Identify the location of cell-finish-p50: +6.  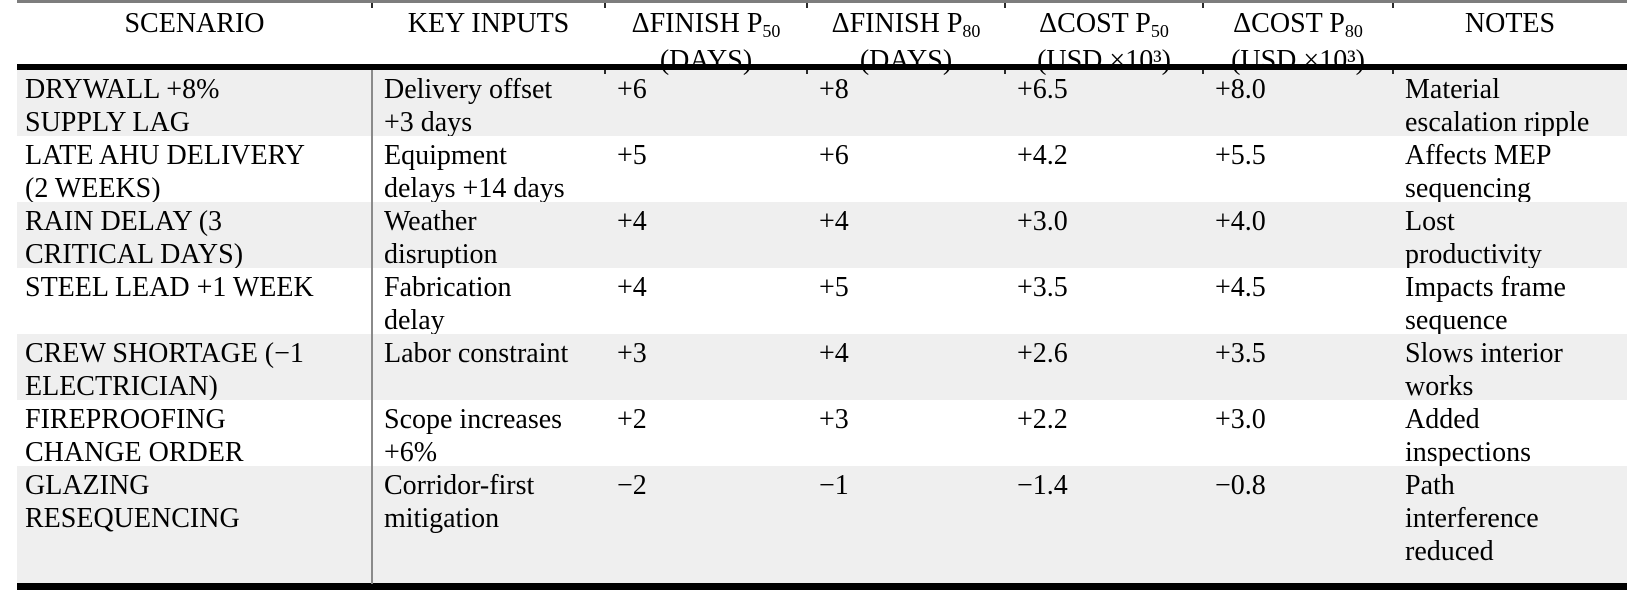
(632, 89).